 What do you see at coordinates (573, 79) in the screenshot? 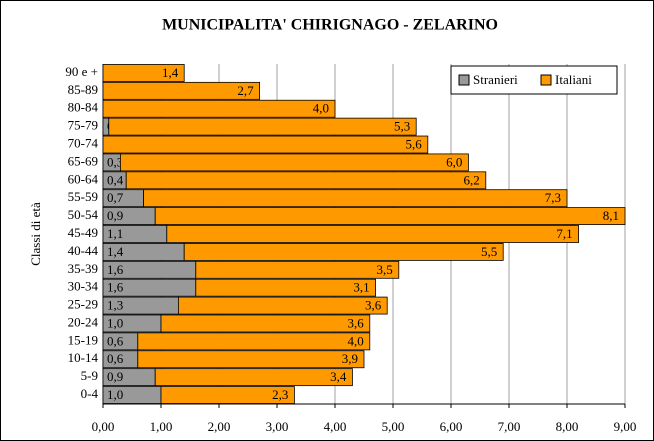
I see `legend-label: Italiani` at bounding box center [573, 79].